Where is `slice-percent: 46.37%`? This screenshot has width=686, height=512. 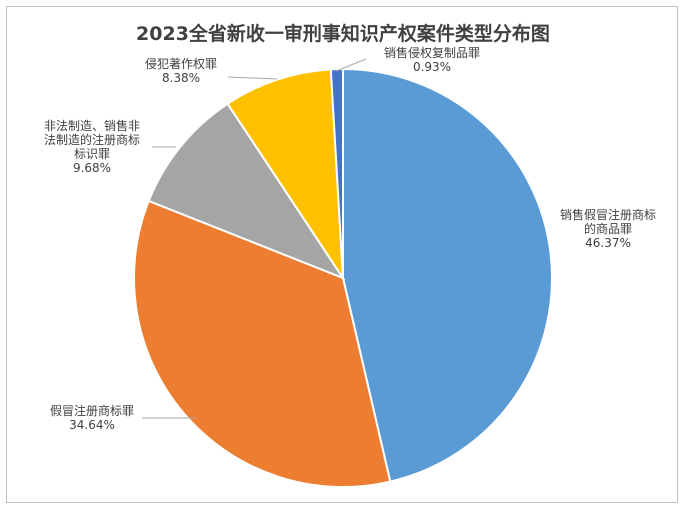
slice-percent: 46.37% is located at coordinates (608, 243).